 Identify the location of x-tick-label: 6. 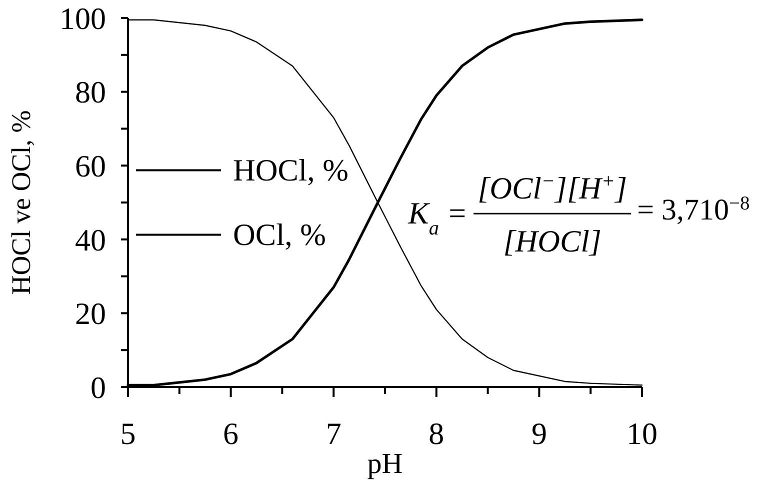
(231, 433).